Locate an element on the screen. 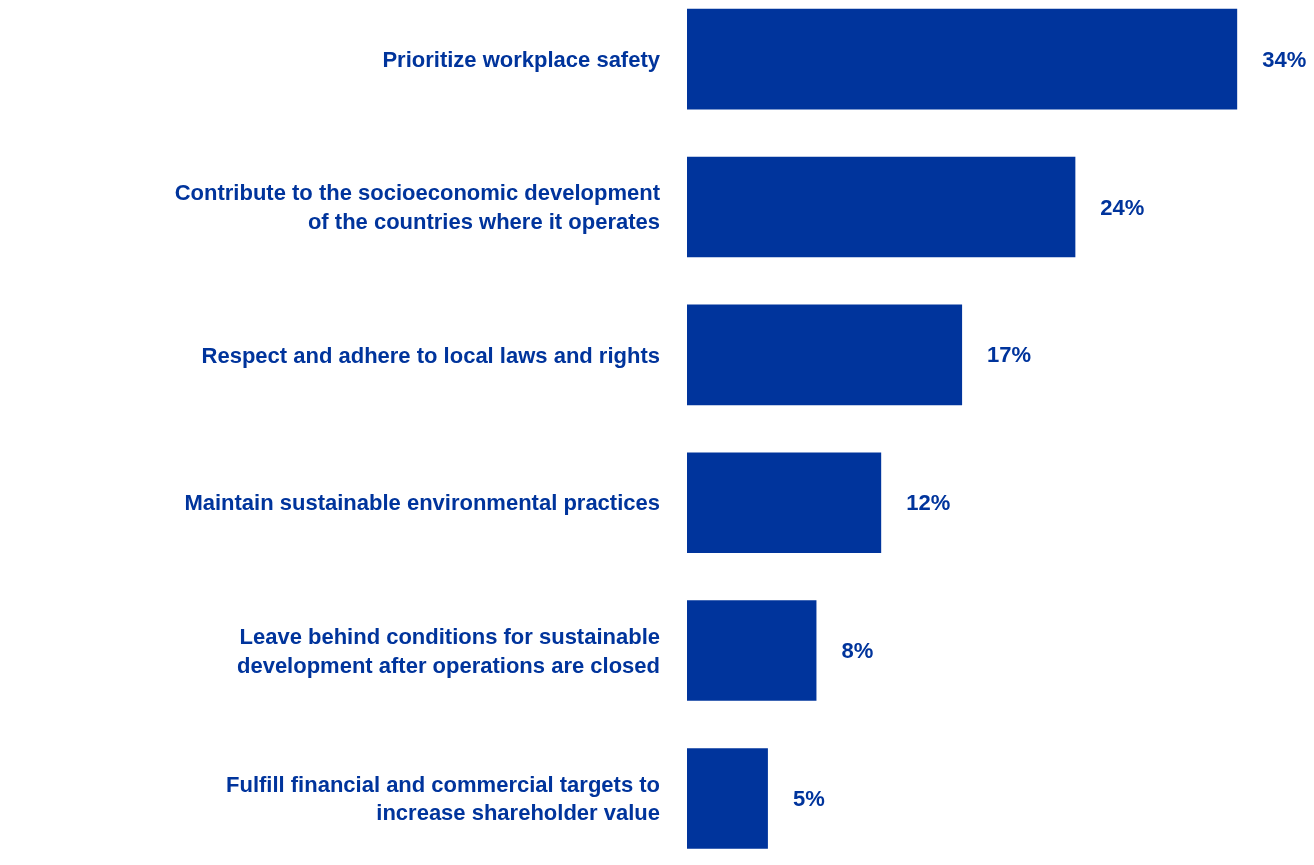 The image size is (1314, 865). data-label: 34% is located at coordinates (1284, 59).